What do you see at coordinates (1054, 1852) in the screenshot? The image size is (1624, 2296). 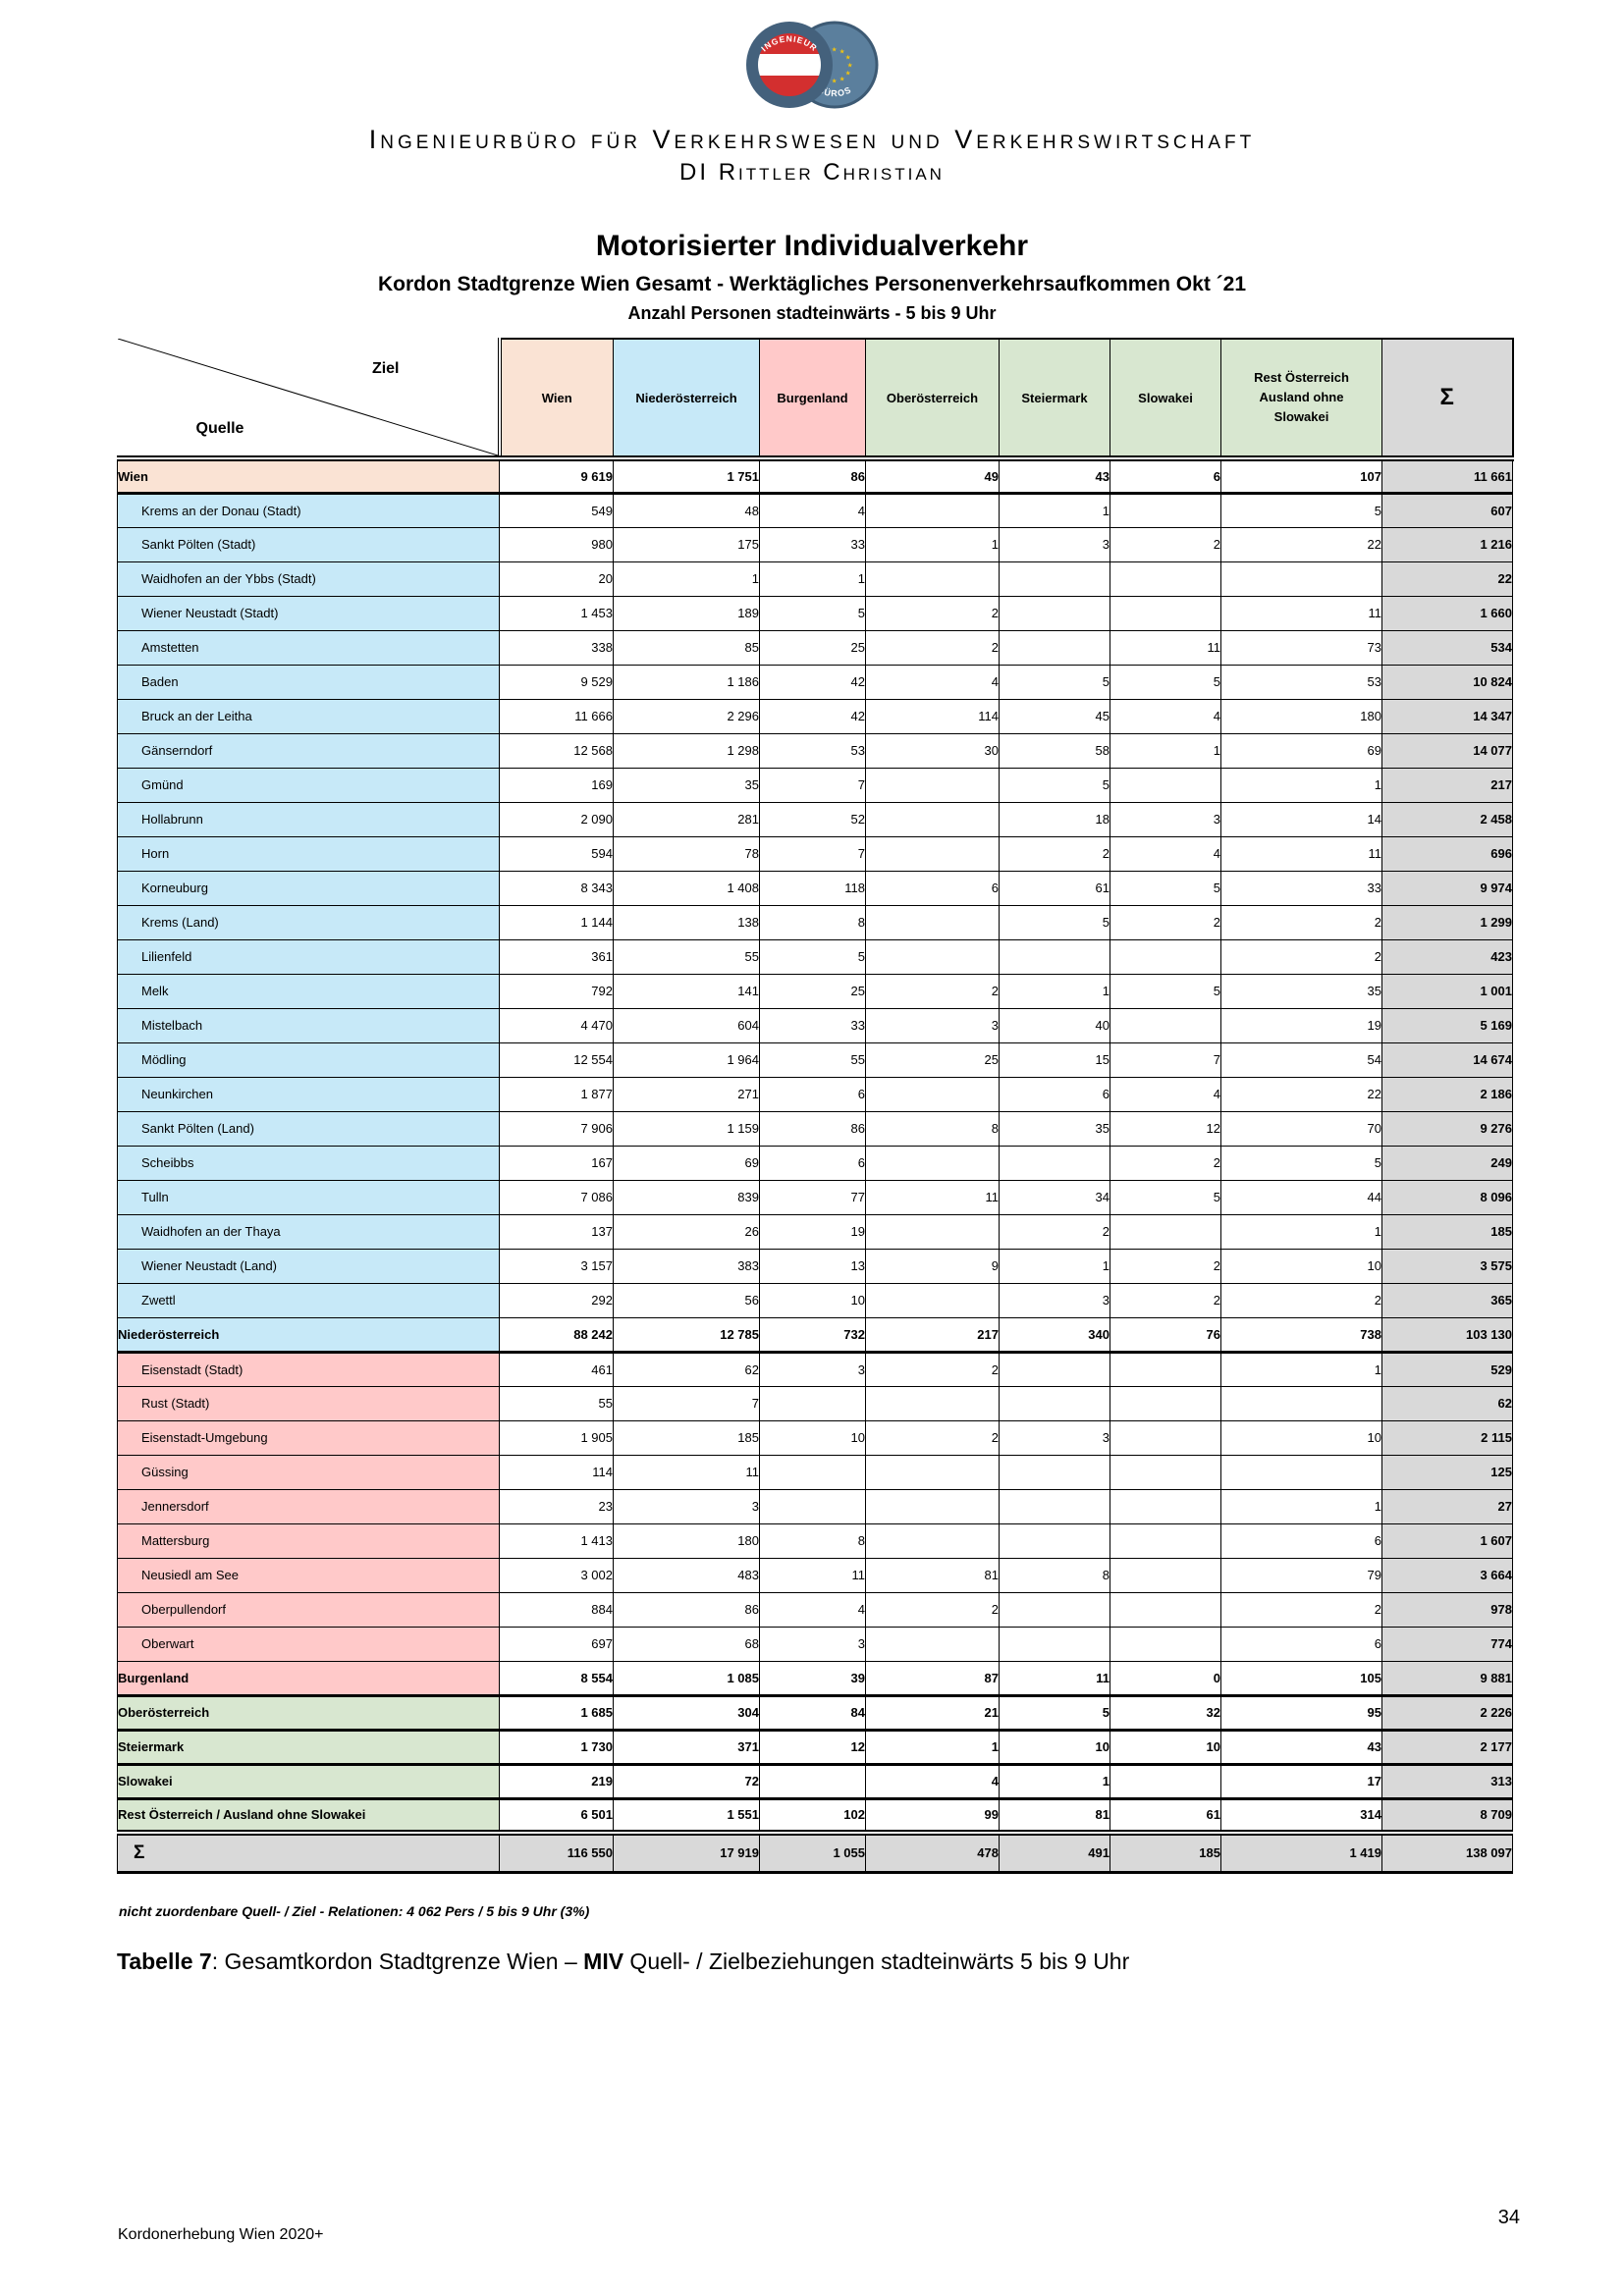 I see `data-cell: 491` at bounding box center [1054, 1852].